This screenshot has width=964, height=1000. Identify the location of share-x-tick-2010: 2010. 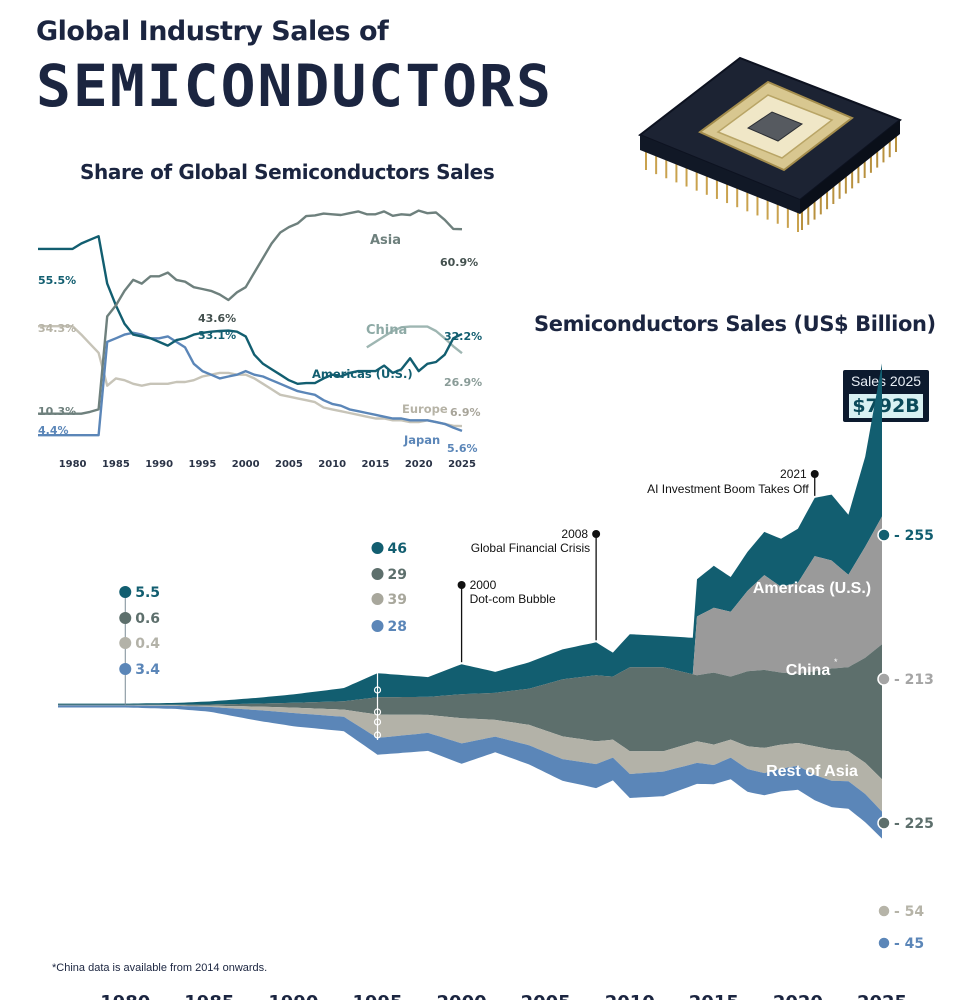
(332, 464).